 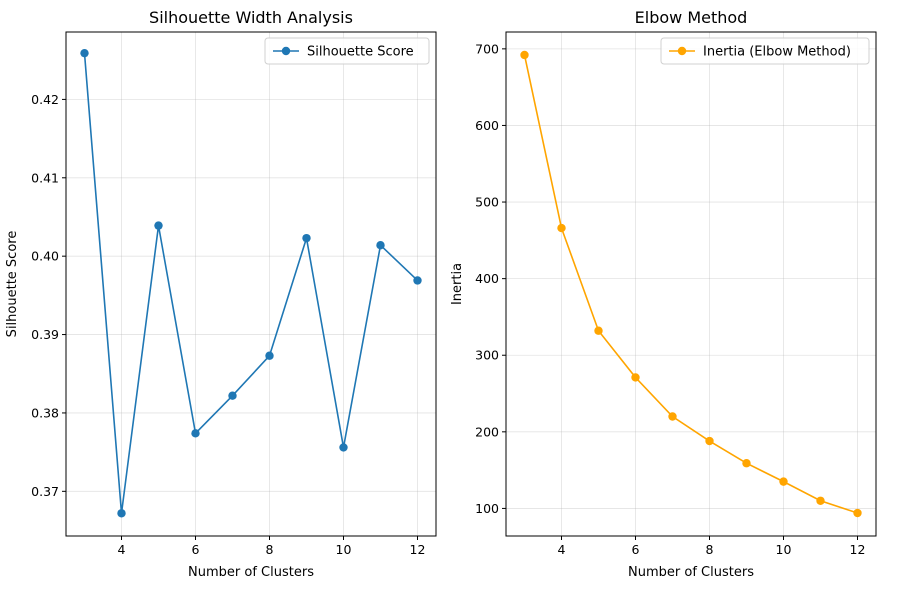 What do you see at coordinates (45, 177) in the screenshot?
I see `y-tick-label: 0.41` at bounding box center [45, 177].